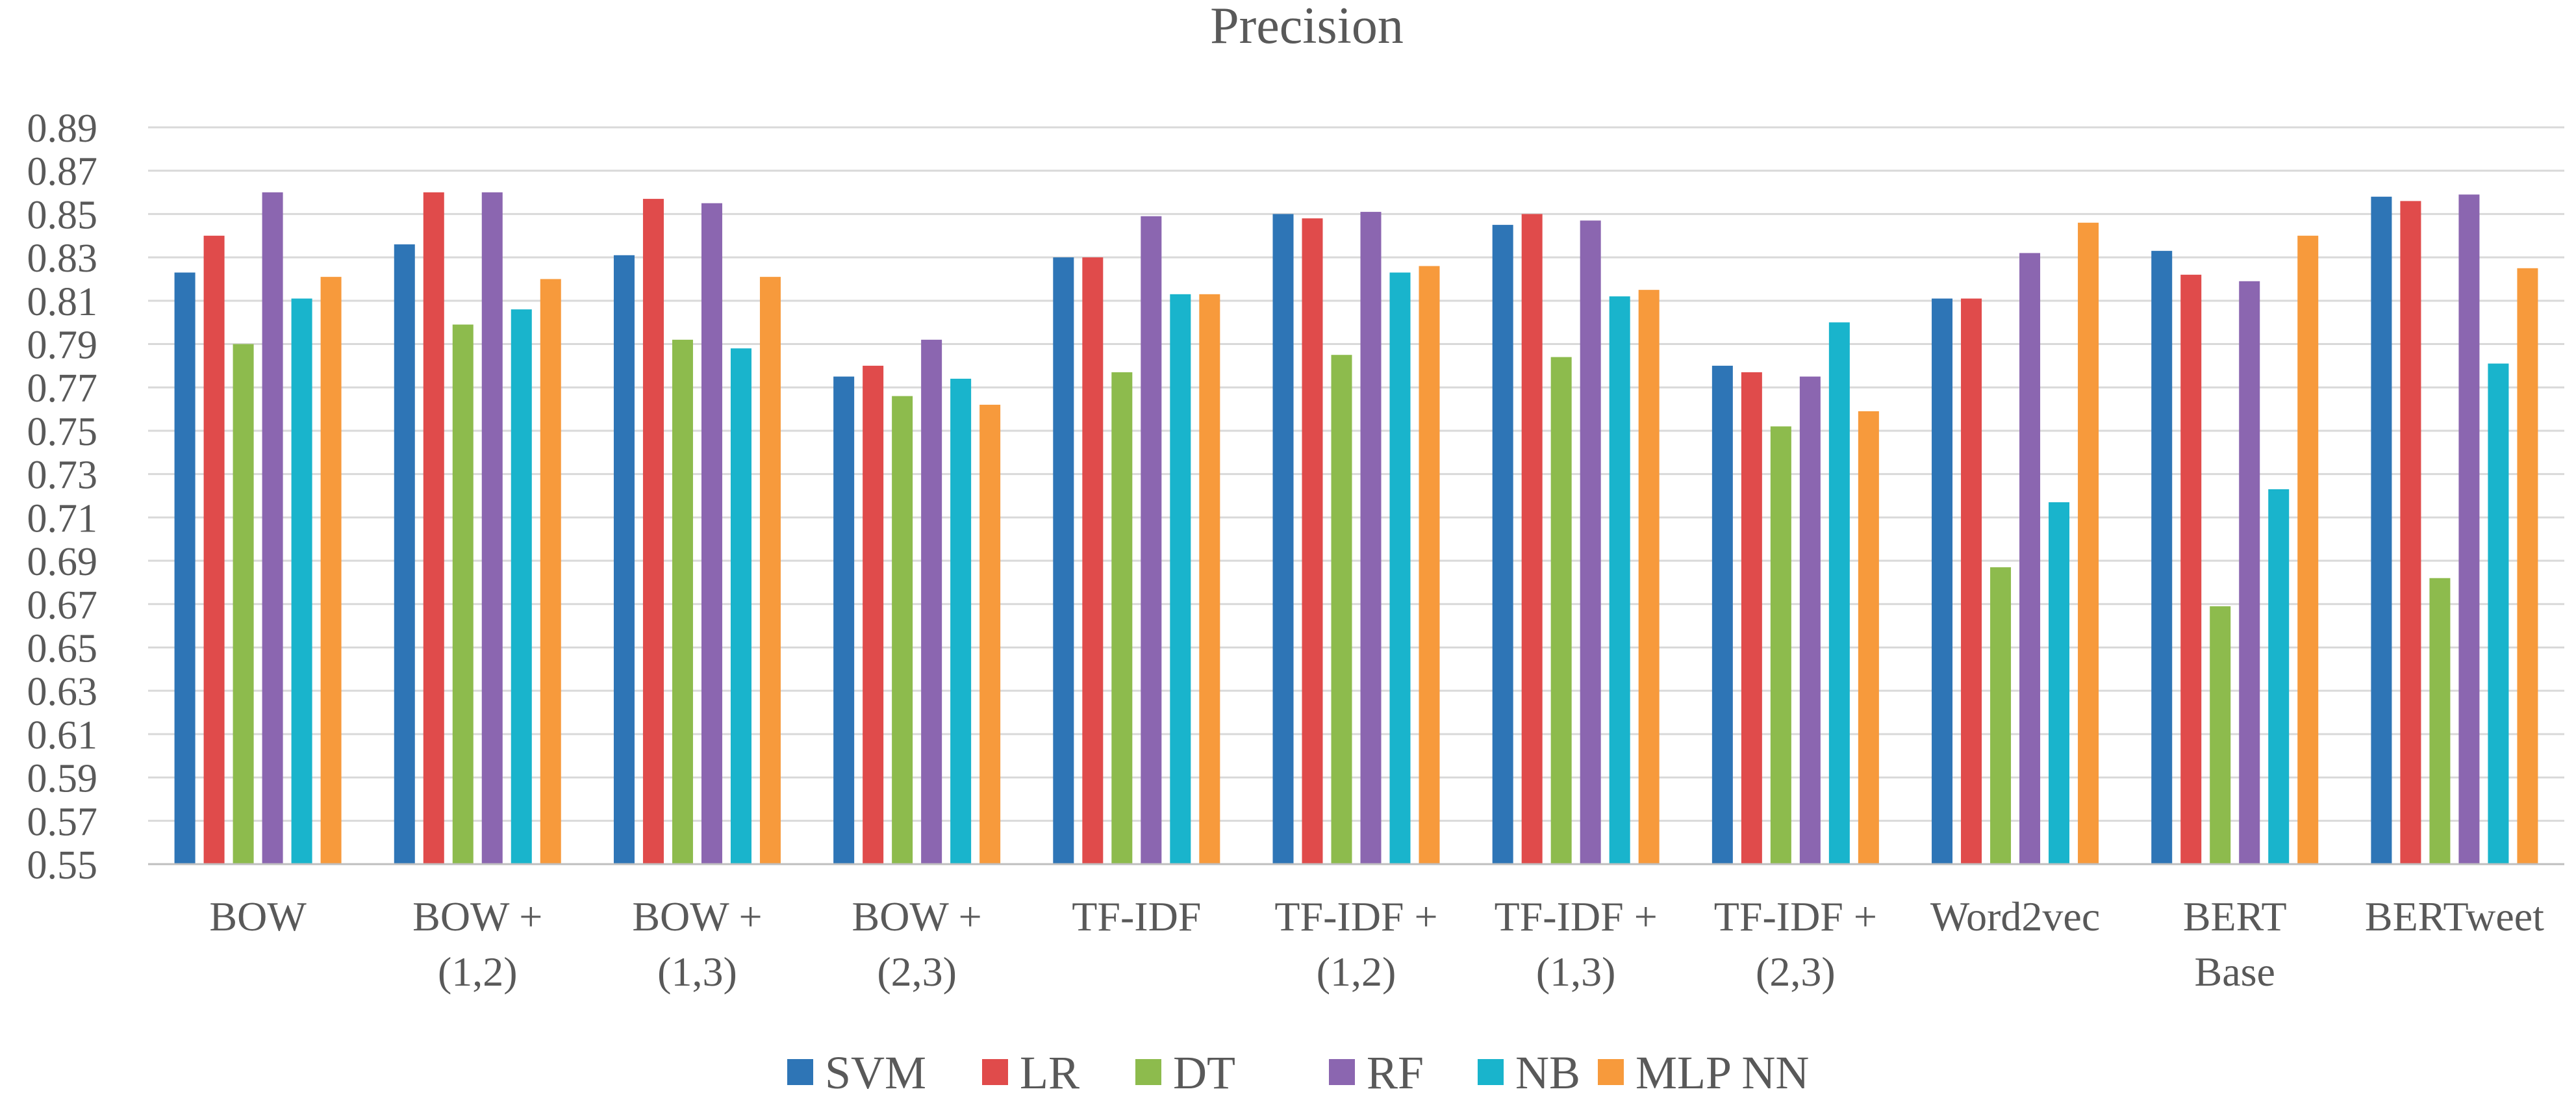 Image resolution: width=2576 pixels, height=1113 pixels. I want to click on y-tick-label: 0.79, so click(62, 346).